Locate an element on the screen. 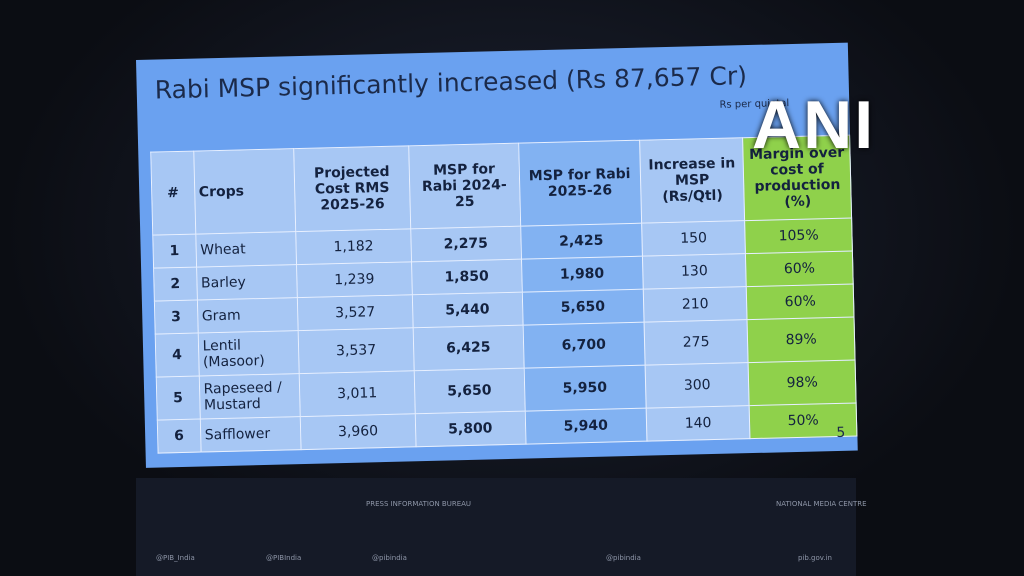 The image size is (1024, 576). table-cell: 130 is located at coordinates (694, 271).